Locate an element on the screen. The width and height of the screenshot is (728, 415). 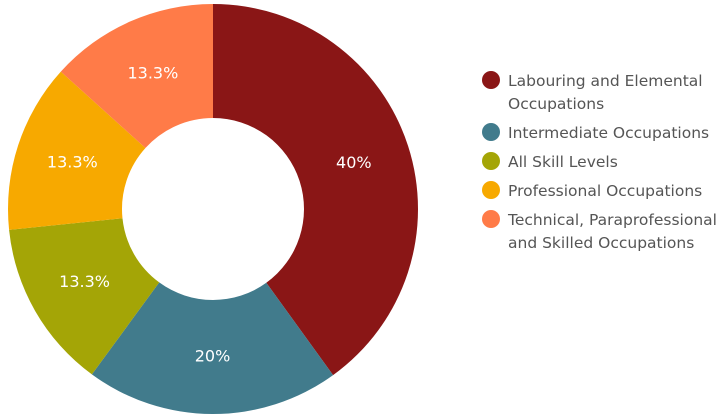
legend-item: All Skill Levels is located at coordinates (604, 162).